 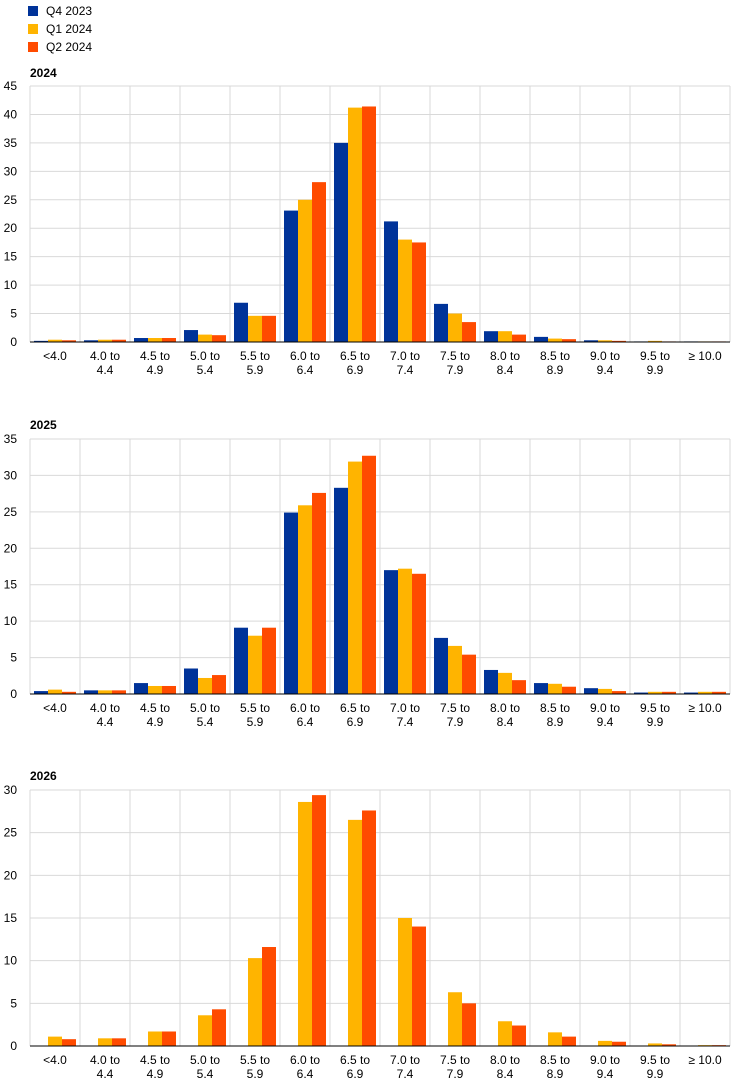 I want to click on x-tick-label-line: 6.9, so click(x=355, y=1074).